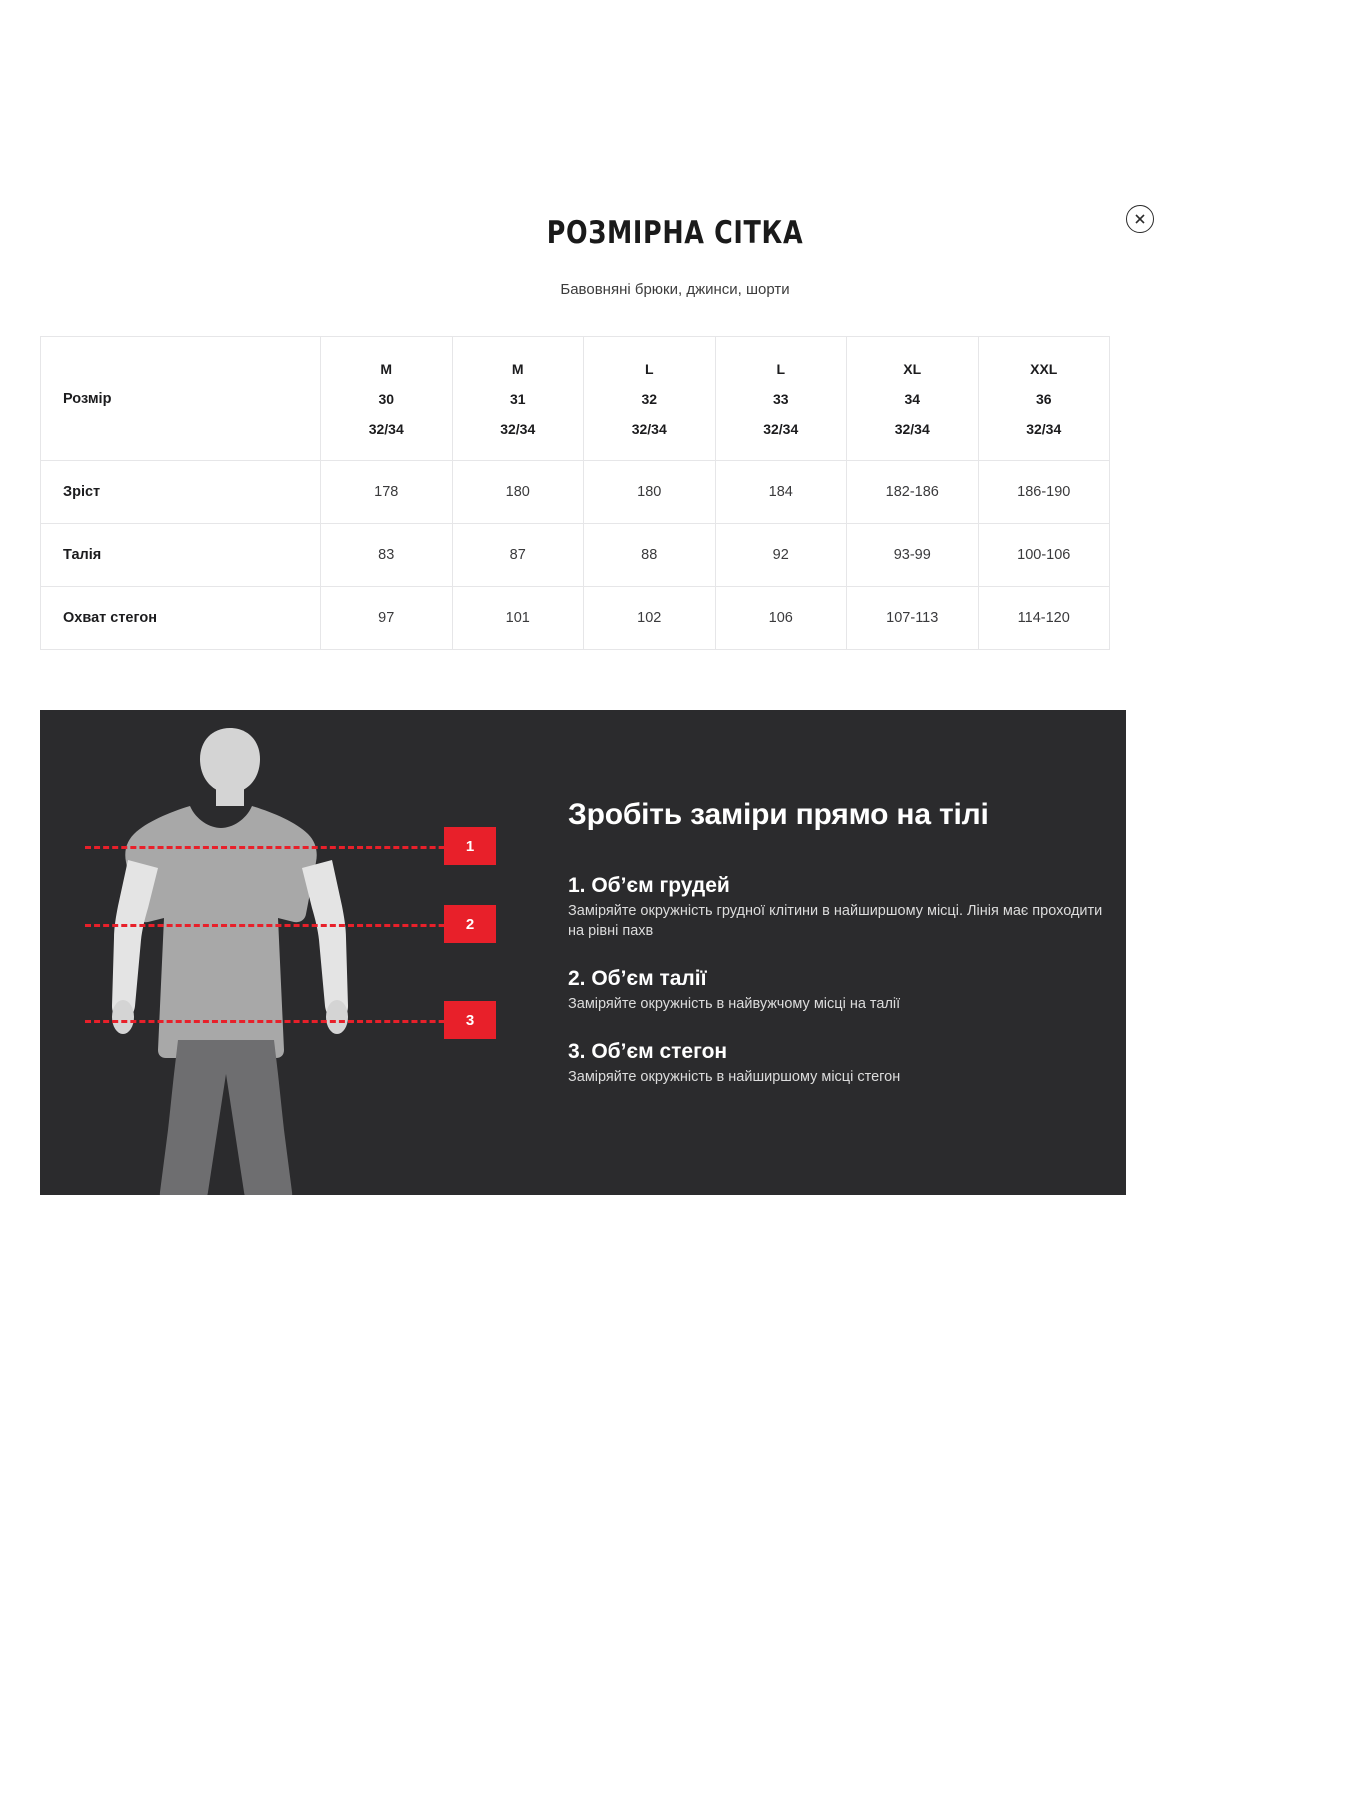  Describe the element at coordinates (780, 555) in the screenshot. I see `table-cell: 92` at that location.